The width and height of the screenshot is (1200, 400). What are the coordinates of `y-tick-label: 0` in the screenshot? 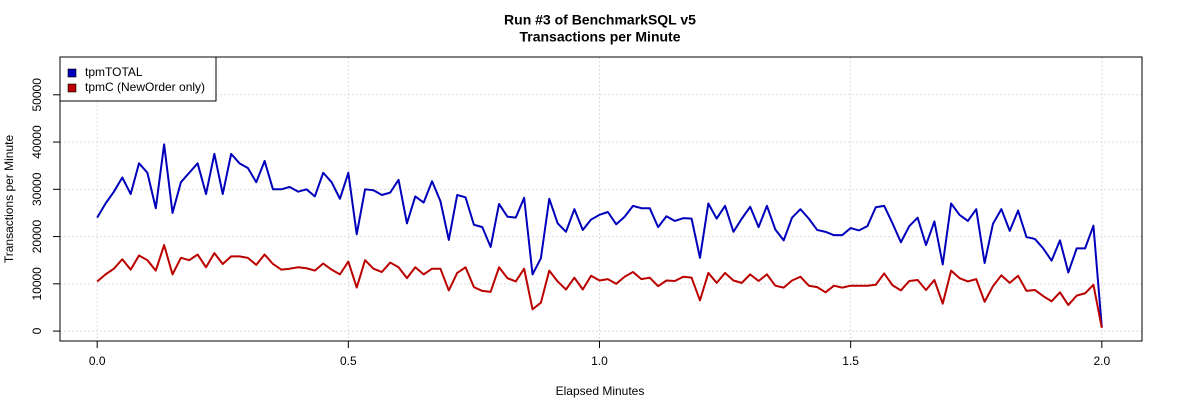 It's located at (37, 330).